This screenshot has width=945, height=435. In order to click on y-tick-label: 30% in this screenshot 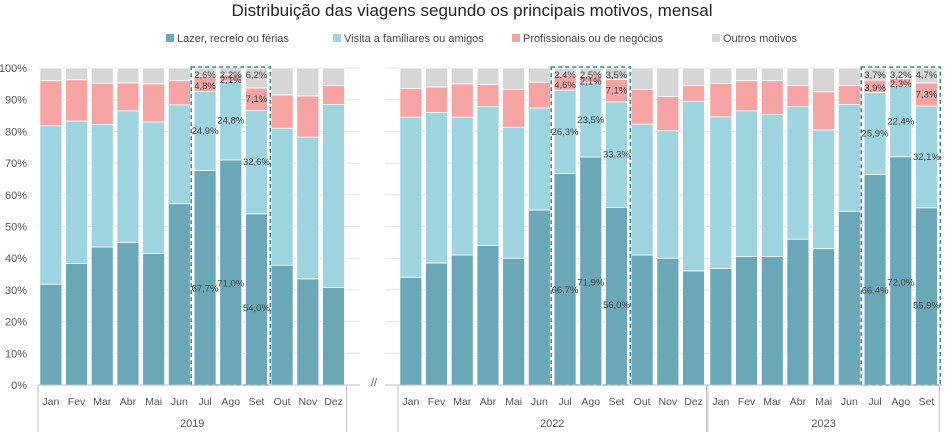, I will do `click(16, 291)`.